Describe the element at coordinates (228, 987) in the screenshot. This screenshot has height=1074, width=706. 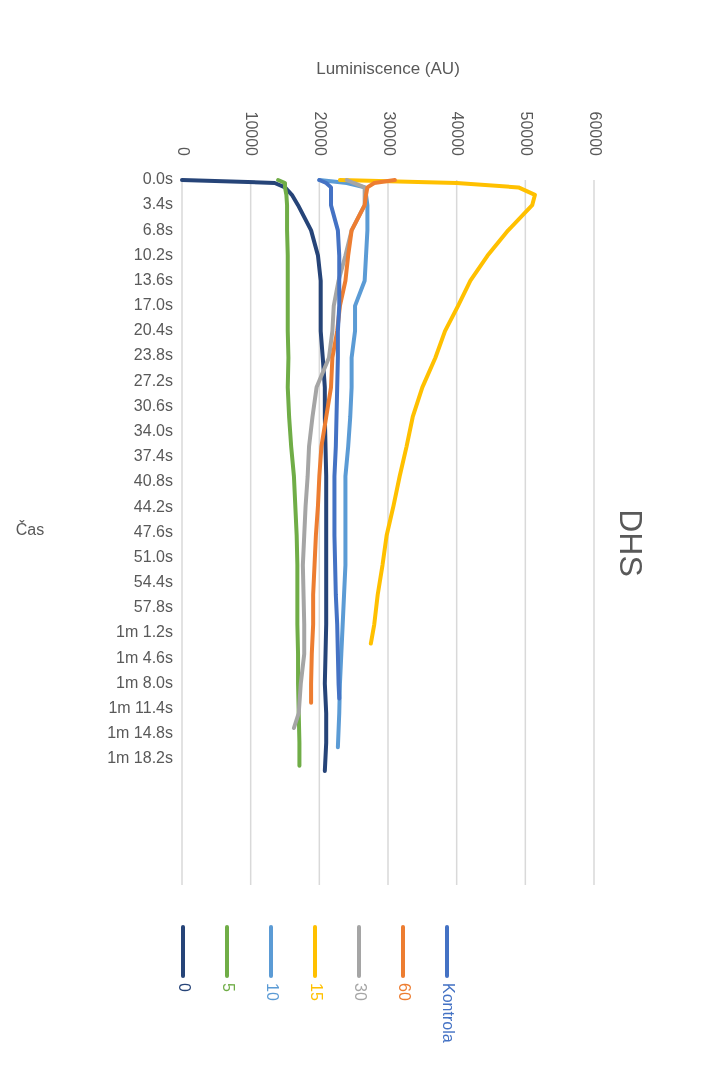
I see `text: 5` at that location.